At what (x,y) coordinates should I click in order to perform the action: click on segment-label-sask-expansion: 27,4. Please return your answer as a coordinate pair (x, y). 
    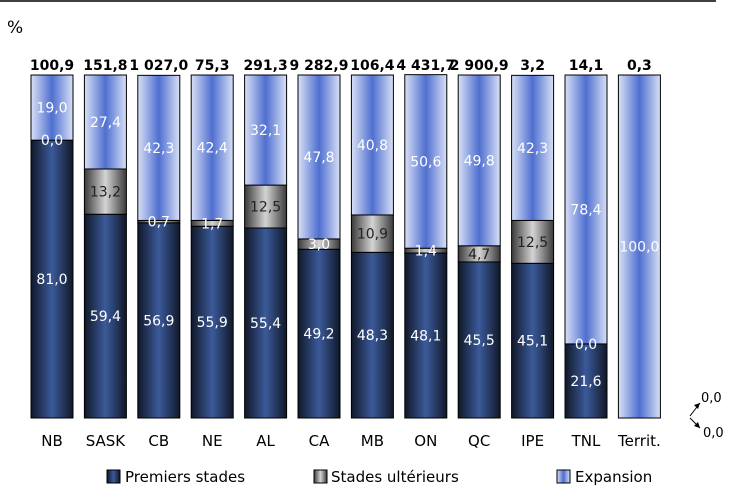
    Looking at the image, I should click on (105, 123).